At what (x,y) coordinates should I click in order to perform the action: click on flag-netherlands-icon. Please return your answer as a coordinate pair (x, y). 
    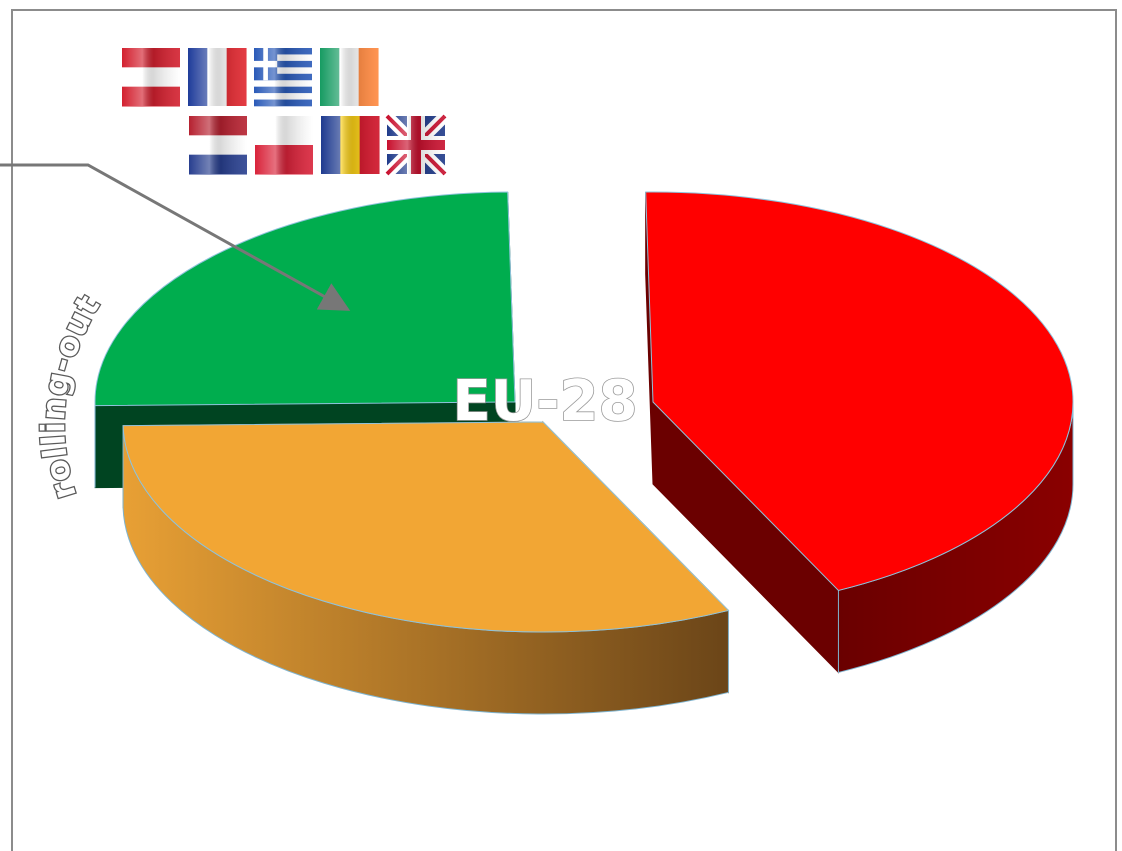
    Looking at the image, I should click on (218, 145).